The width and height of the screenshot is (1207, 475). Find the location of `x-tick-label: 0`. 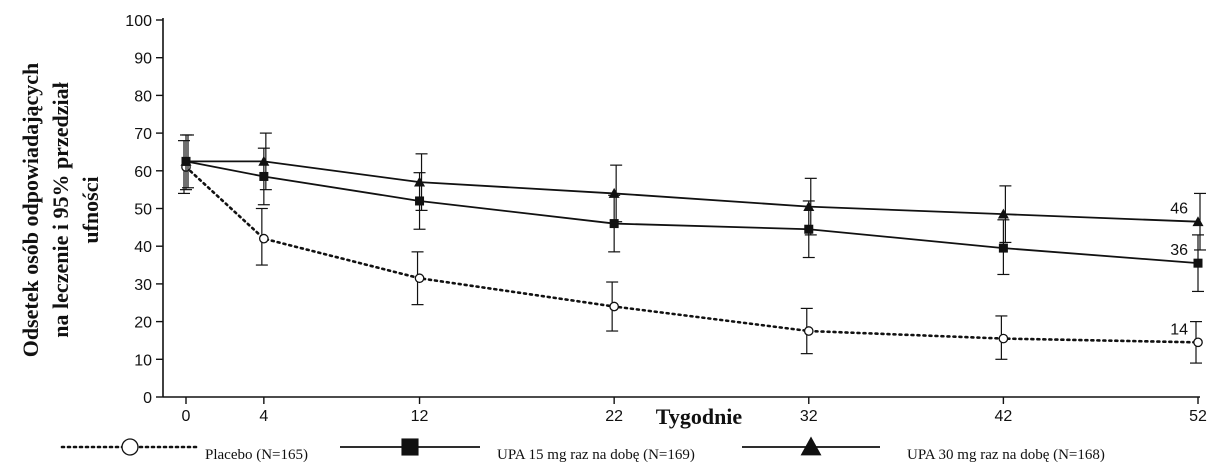

x-tick-label: 0 is located at coordinates (186, 416).